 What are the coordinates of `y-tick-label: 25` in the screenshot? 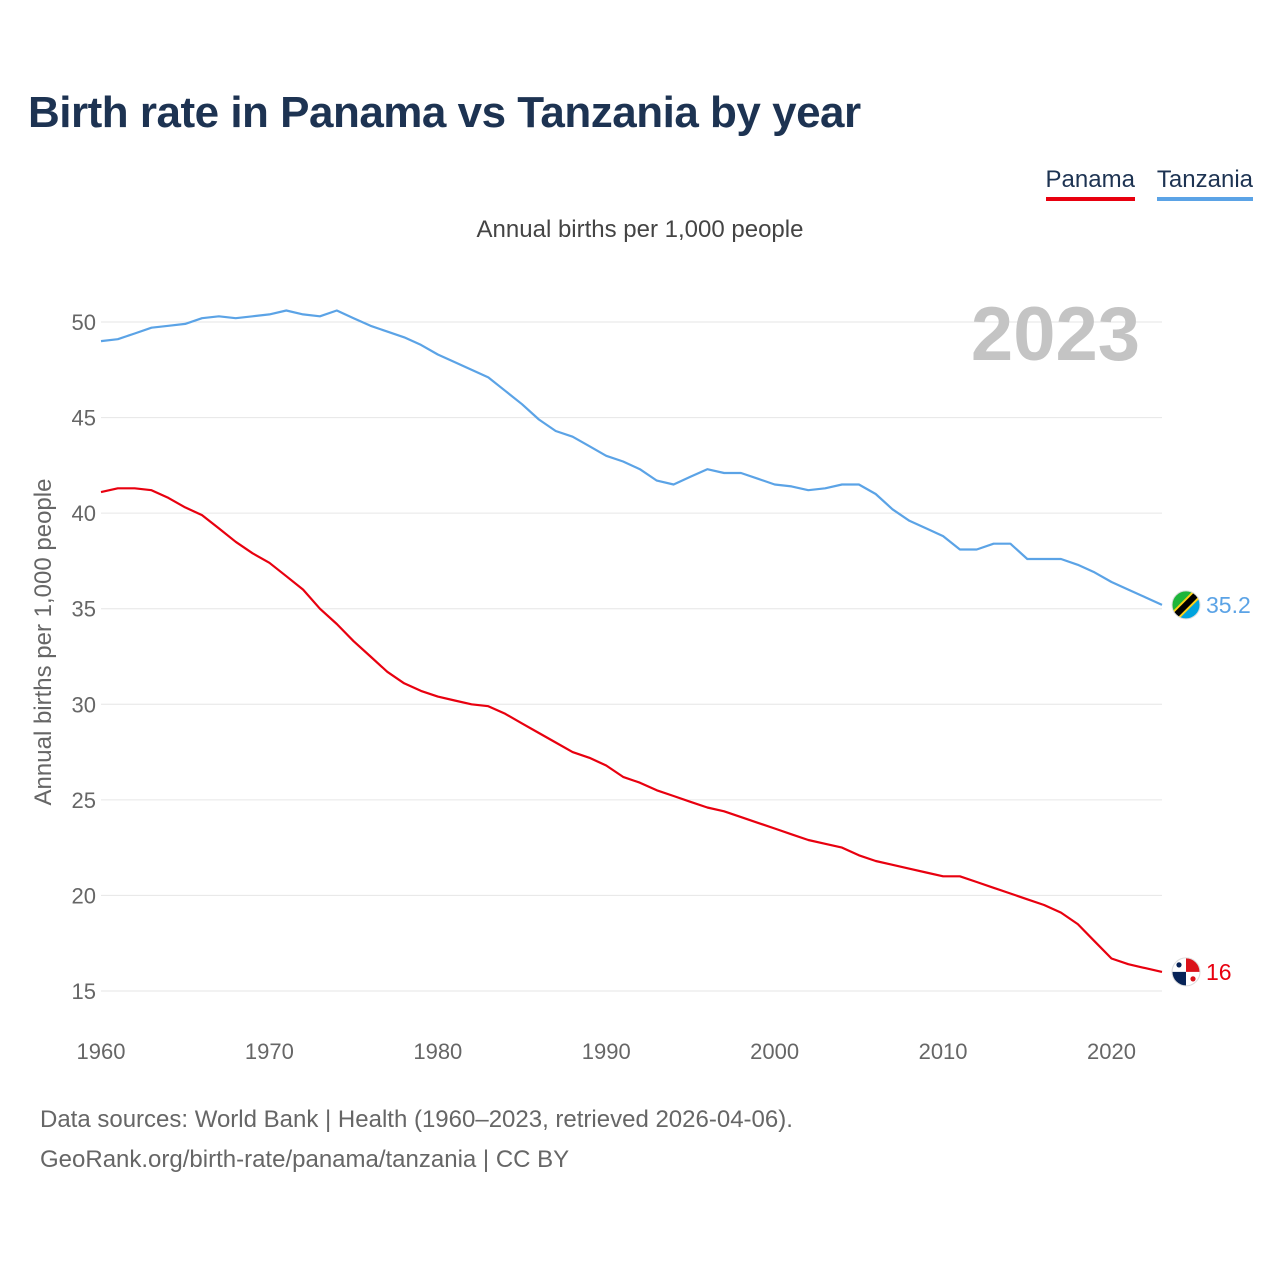 It's located at (84, 800).